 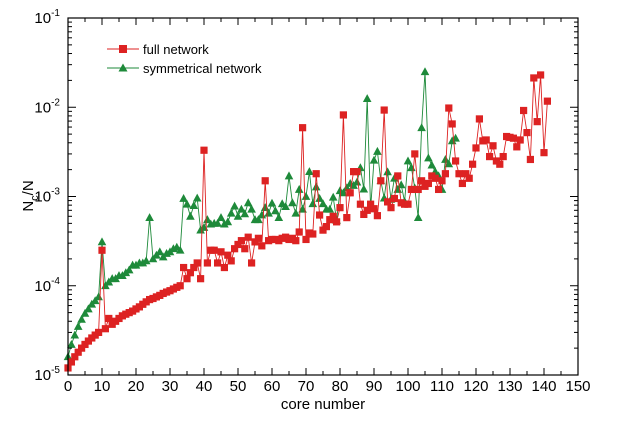 What do you see at coordinates (176, 49) in the screenshot?
I see `legend-label-full-network: full network` at bounding box center [176, 49].